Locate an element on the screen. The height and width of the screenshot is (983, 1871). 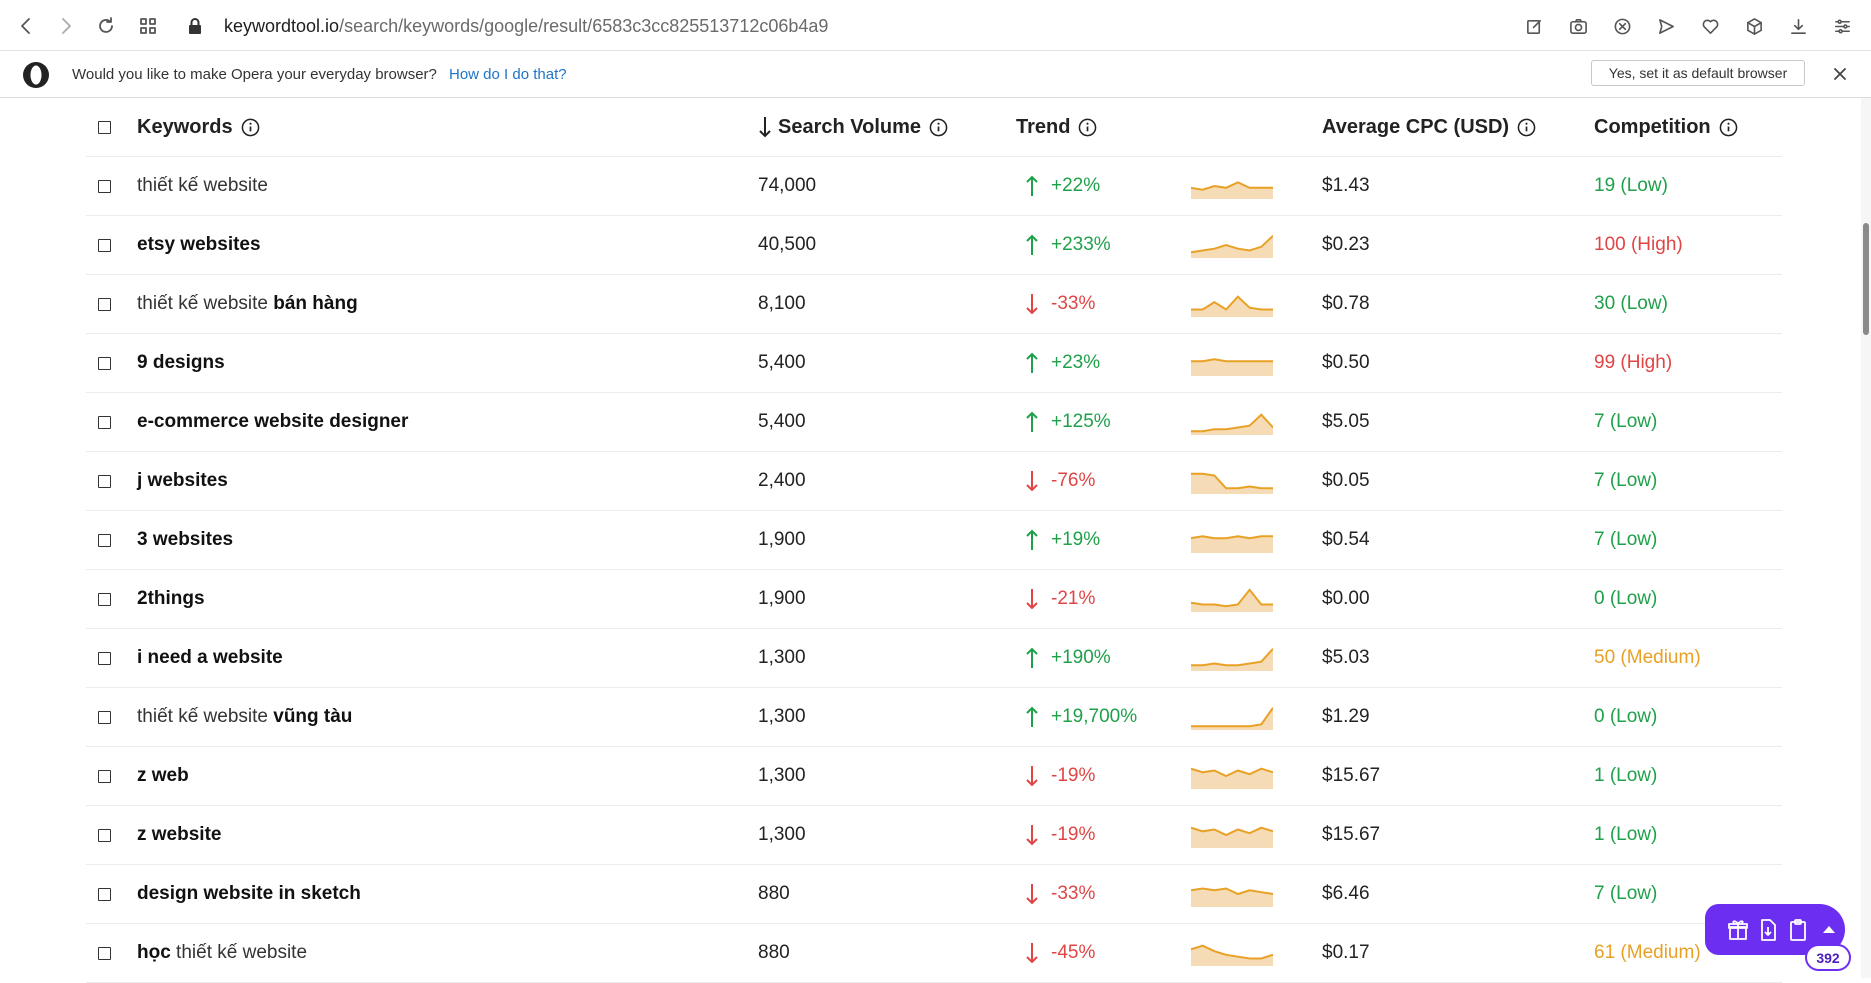
search-volume: 880 is located at coordinates (774, 893).